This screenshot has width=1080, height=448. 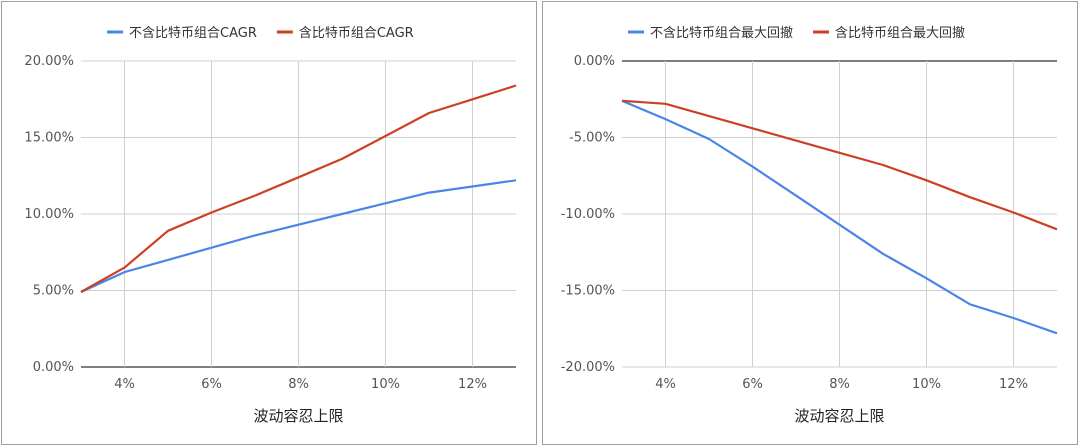 What do you see at coordinates (211, 384) in the screenshot?
I see `cagr-x-tick-label: 6%` at bounding box center [211, 384].